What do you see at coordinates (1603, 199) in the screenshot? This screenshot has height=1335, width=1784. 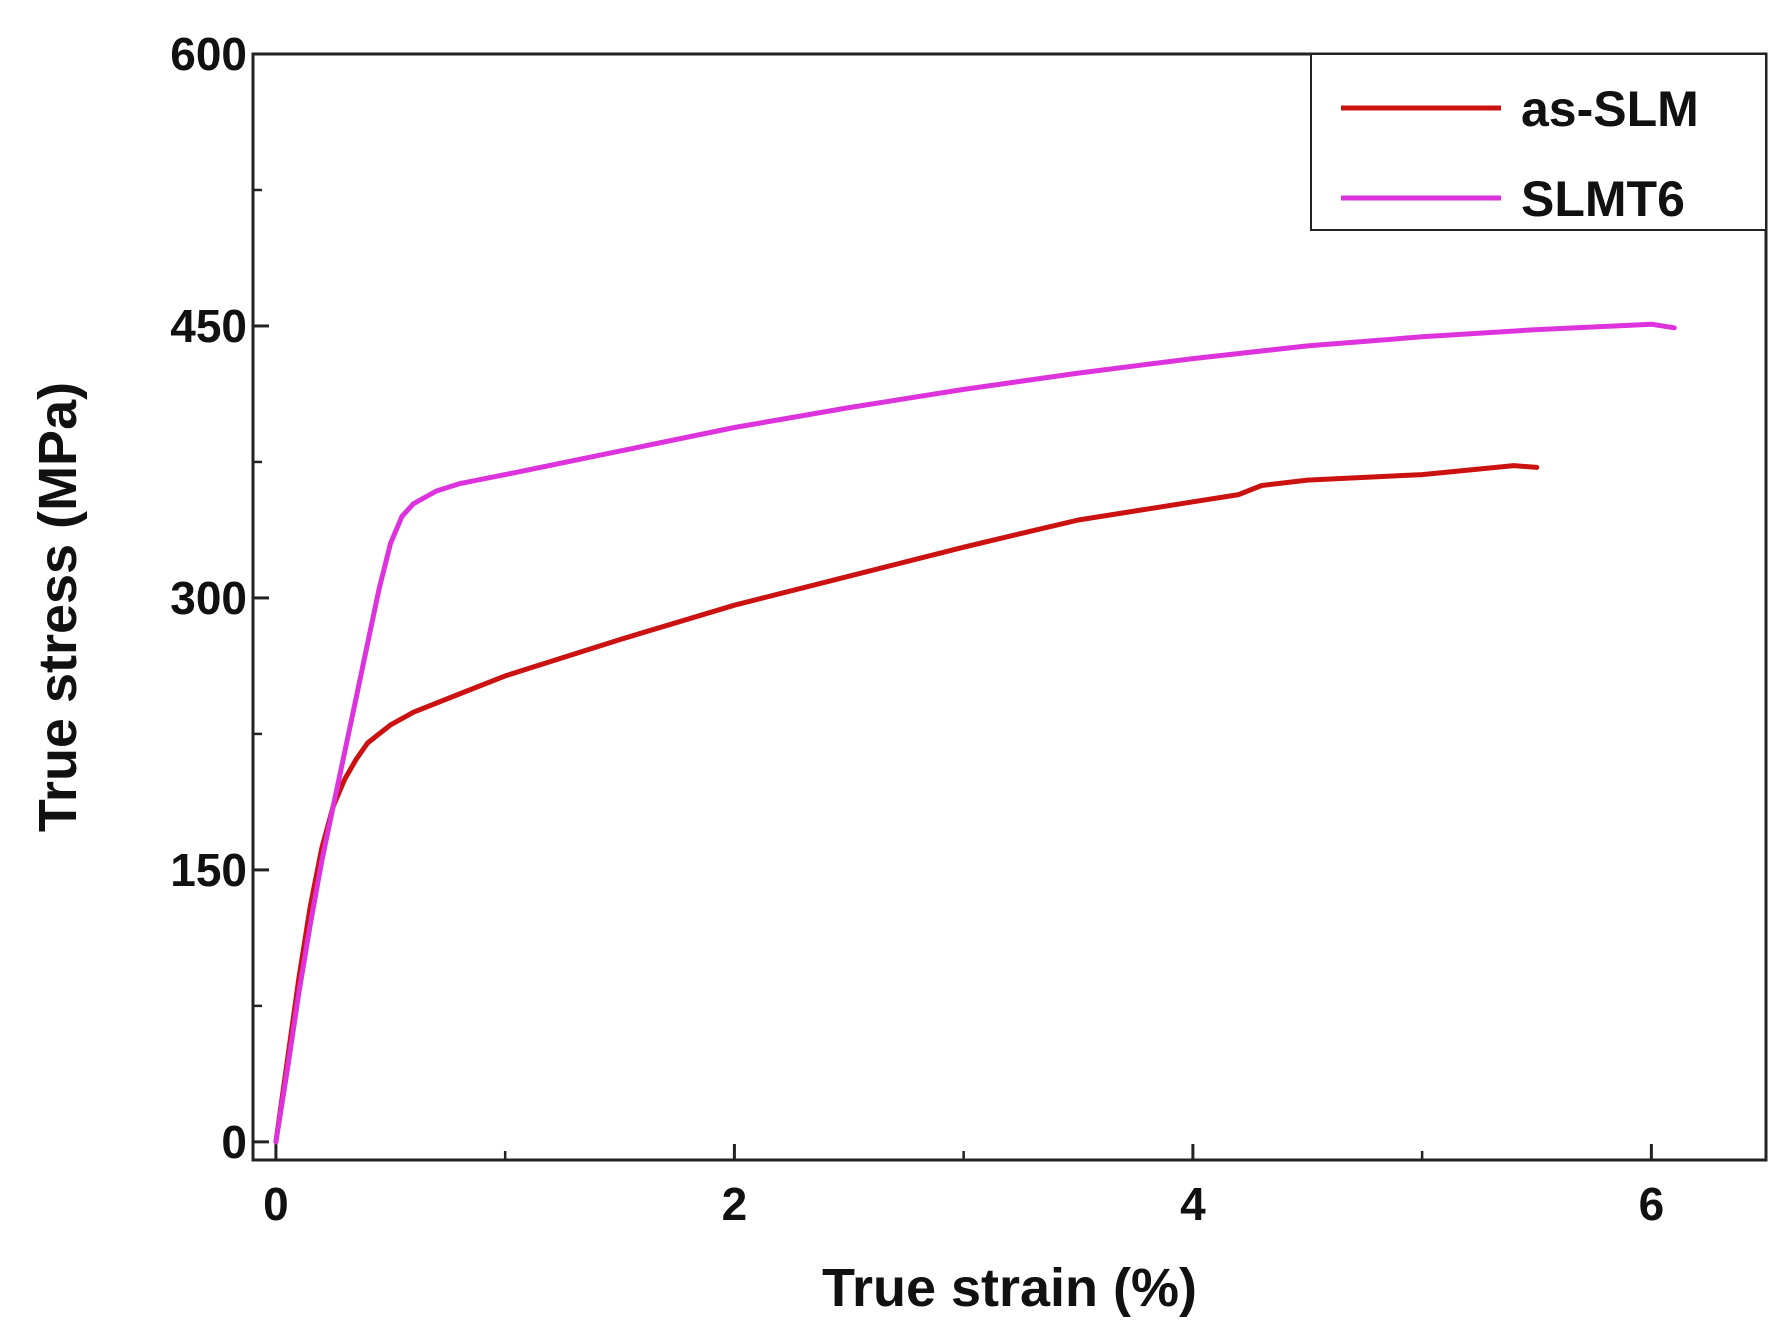 I see `legend-label: SLMT6` at bounding box center [1603, 199].